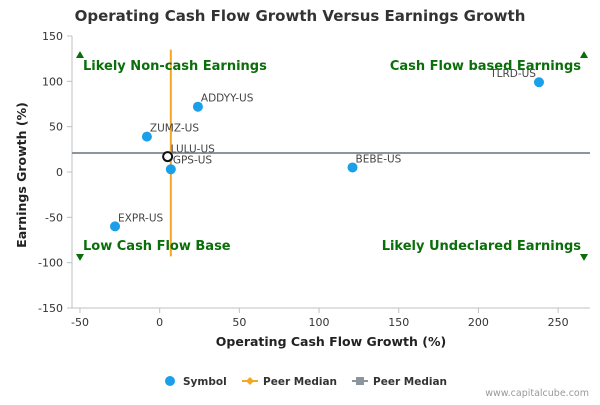  What do you see at coordinates (537, 393) in the screenshot?
I see `credit-text: www.capitalcube.com` at bounding box center [537, 393].